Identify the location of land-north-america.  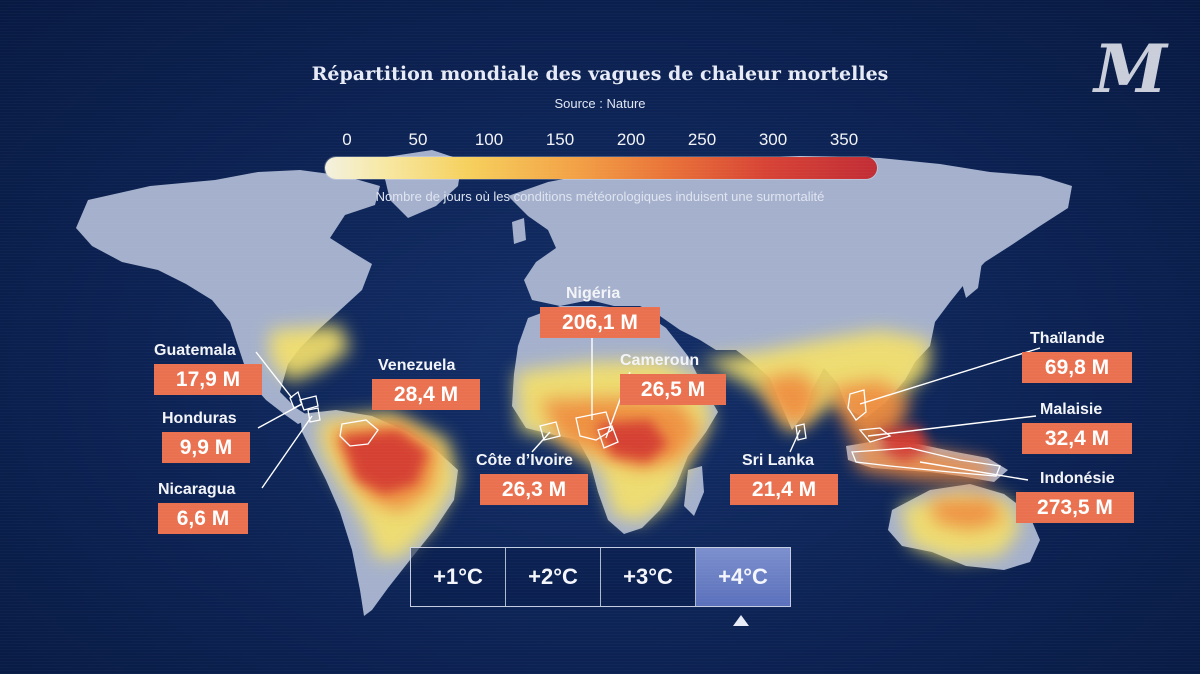
(228, 297).